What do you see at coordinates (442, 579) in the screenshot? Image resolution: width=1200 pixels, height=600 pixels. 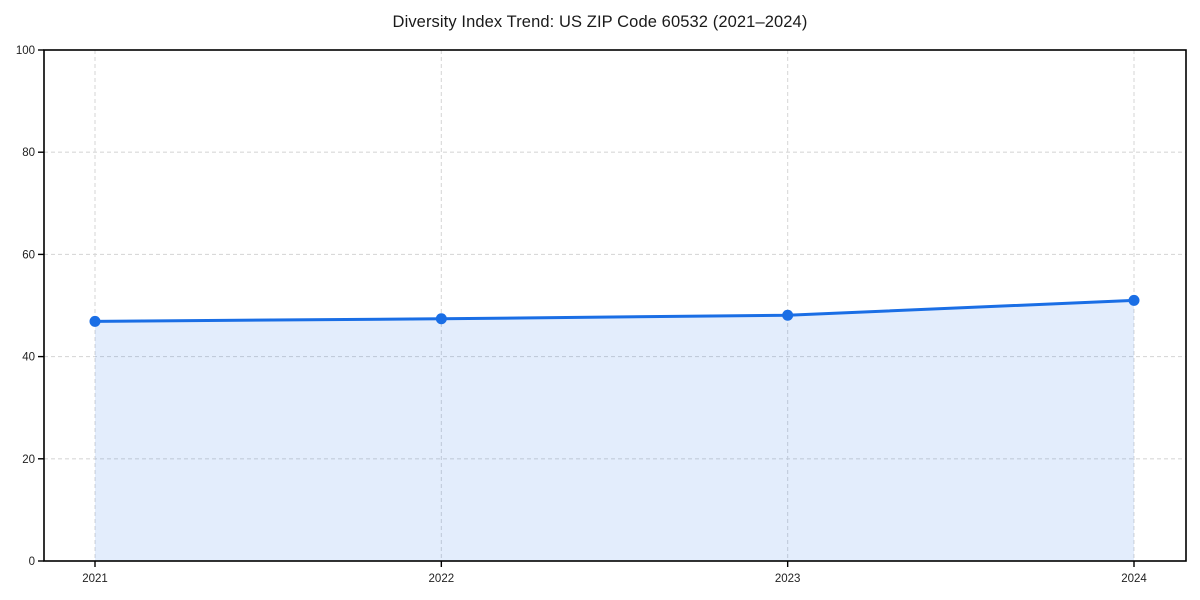 I see `x-axis-tick-label: 2022` at bounding box center [442, 579].